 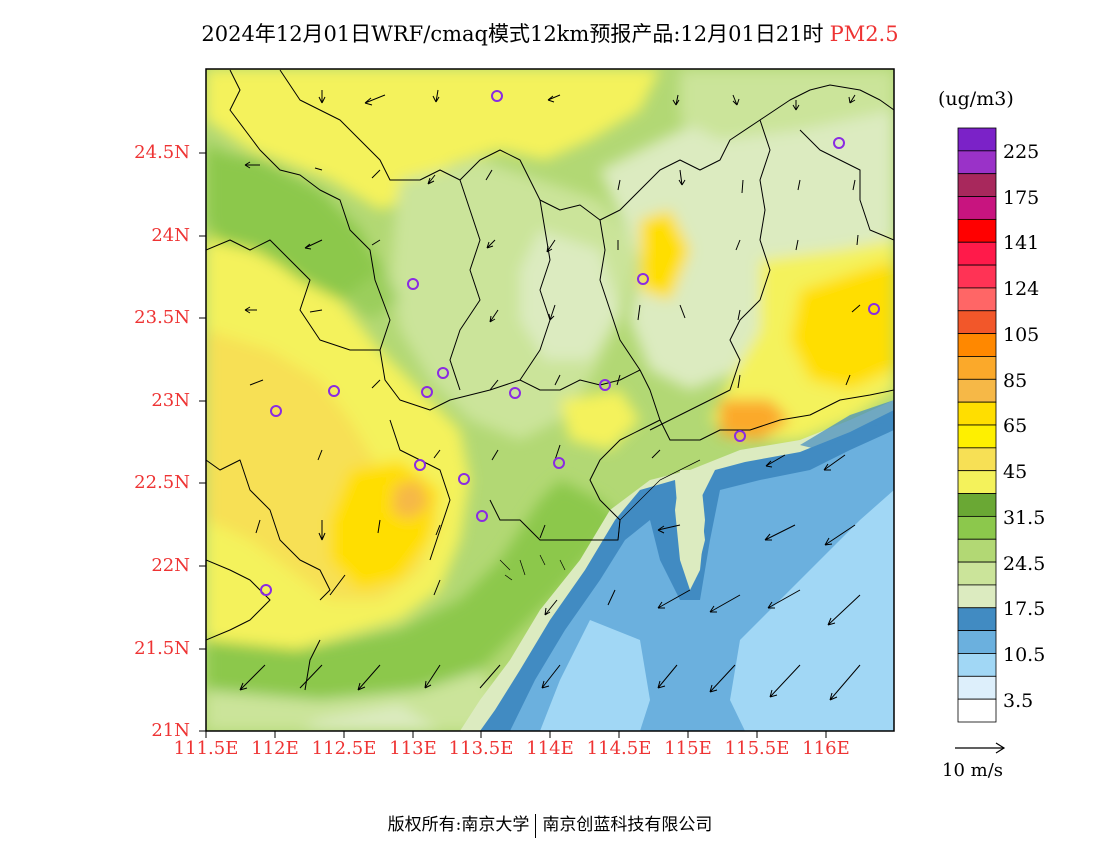 I want to click on wind-reference-arrow, so click(x=980, y=748).